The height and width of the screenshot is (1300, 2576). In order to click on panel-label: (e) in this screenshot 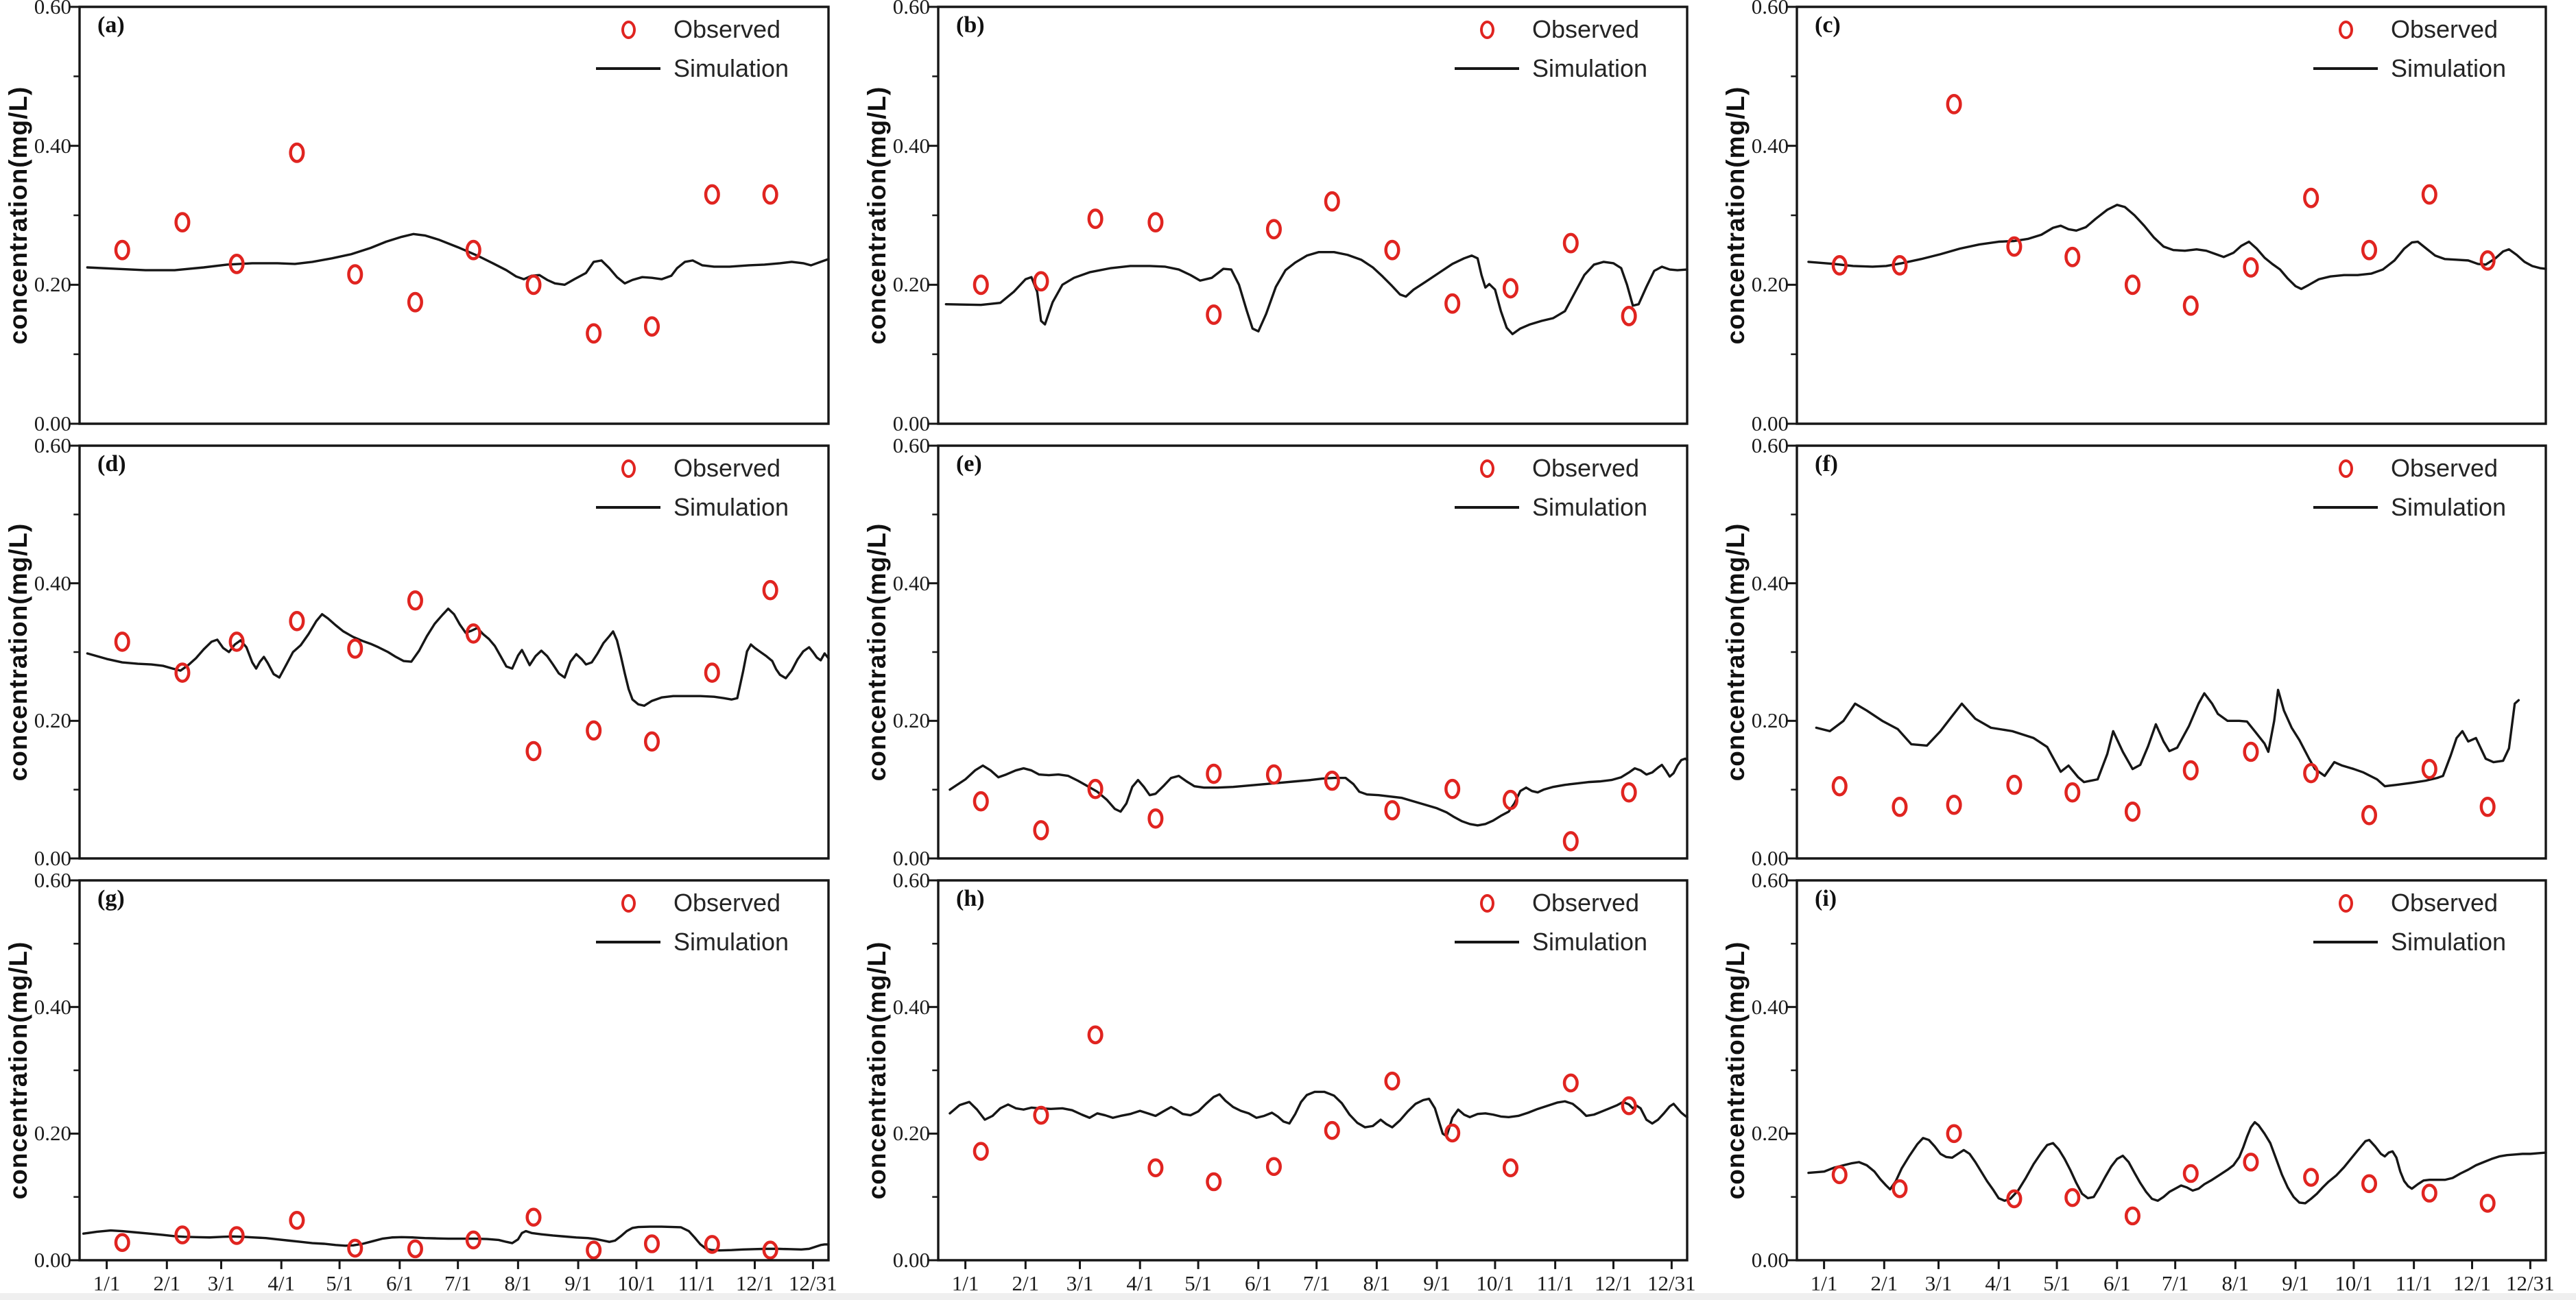, I will do `click(969, 464)`.